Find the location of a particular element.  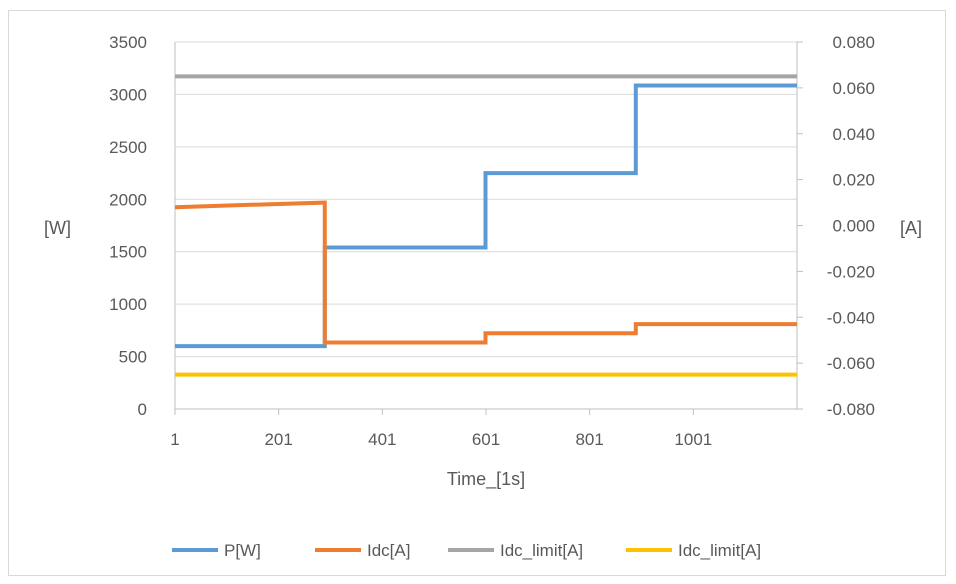

y-left-tick-label: 2500 is located at coordinates (128, 147).